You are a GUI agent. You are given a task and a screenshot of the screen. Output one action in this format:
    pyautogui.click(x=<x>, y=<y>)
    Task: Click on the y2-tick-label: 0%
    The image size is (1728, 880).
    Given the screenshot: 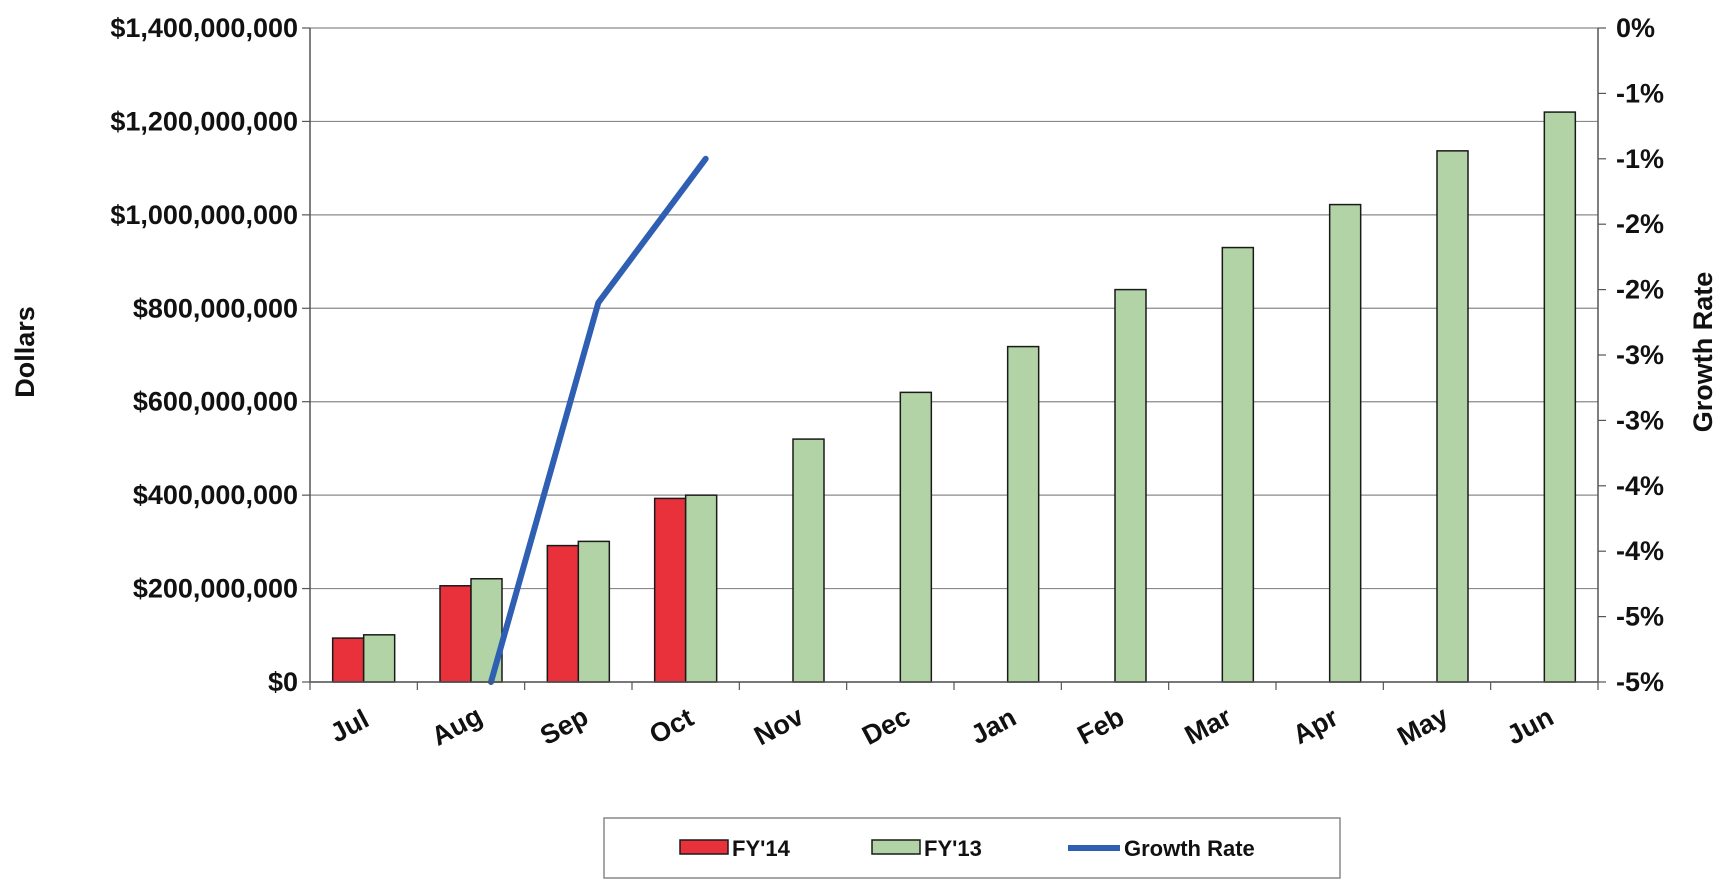 What is the action you would take?
    pyautogui.click(x=1635, y=28)
    